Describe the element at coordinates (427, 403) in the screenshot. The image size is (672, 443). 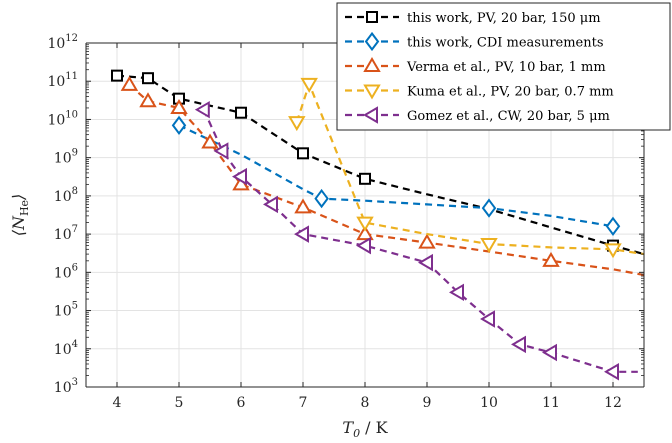
I see `x-tick-label: 9` at that location.